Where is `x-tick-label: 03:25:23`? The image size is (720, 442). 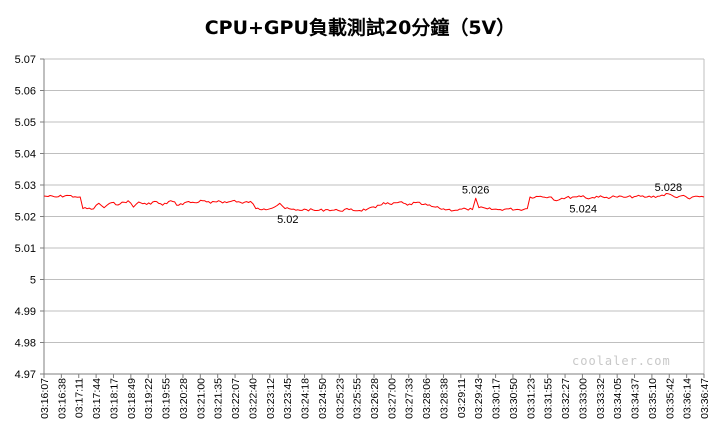
x-tick-label: 03:25:23 is located at coordinates (340, 398).